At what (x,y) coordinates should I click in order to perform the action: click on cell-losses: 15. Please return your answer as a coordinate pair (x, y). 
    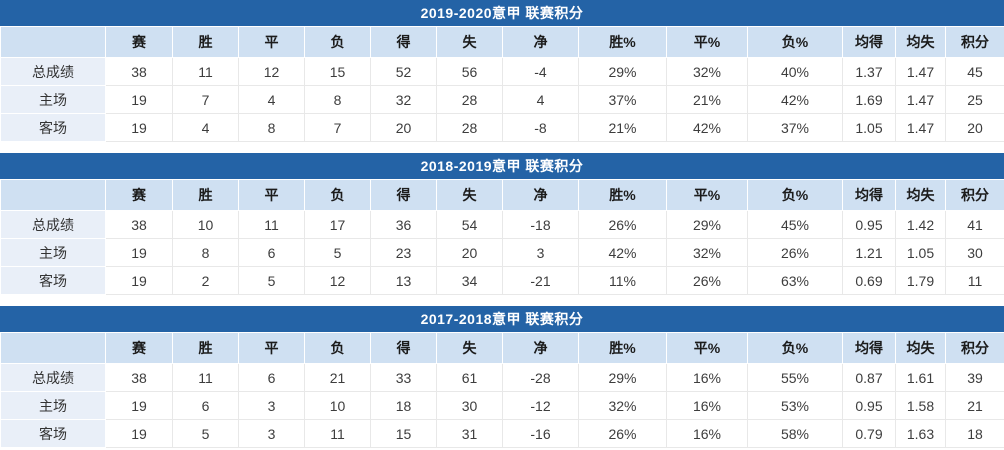
    Looking at the image, I should click on (337, 71).